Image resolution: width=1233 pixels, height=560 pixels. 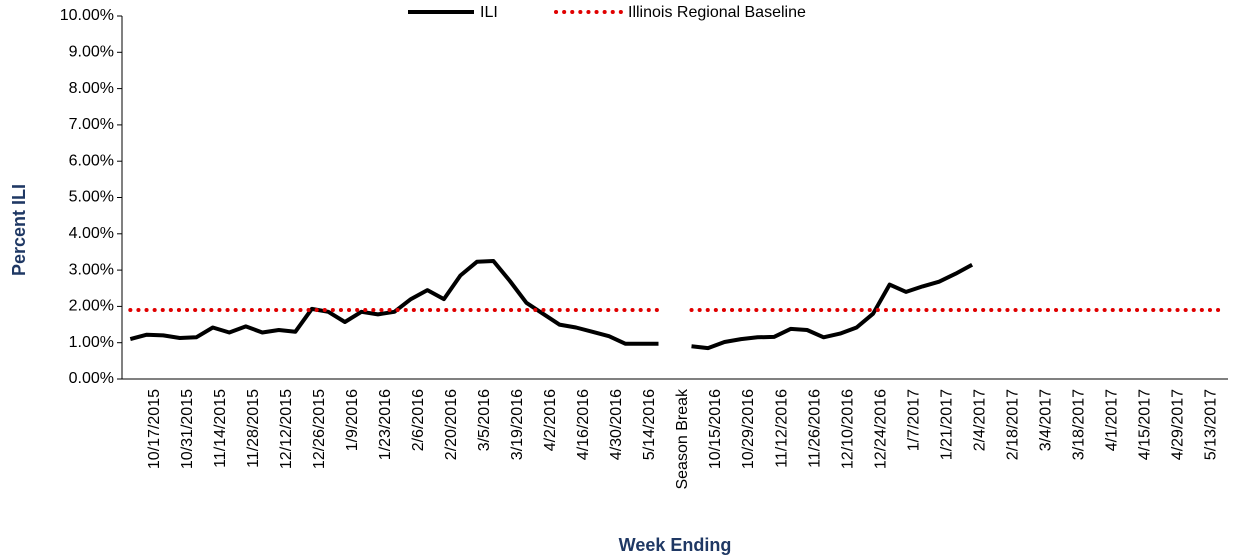 What do you see at coordinates (220, 428) in the screenshot?
I see `x-tick-label: 11/14/2015` at bounding box center [220, 428].